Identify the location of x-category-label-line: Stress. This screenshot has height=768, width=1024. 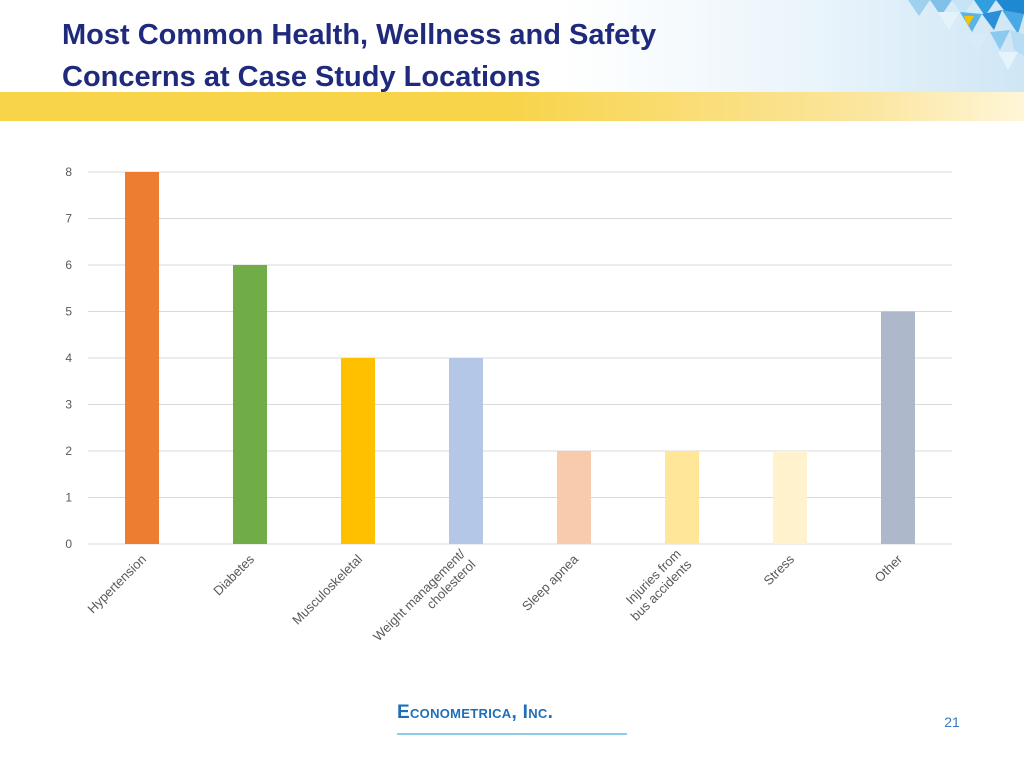
(778, 569).